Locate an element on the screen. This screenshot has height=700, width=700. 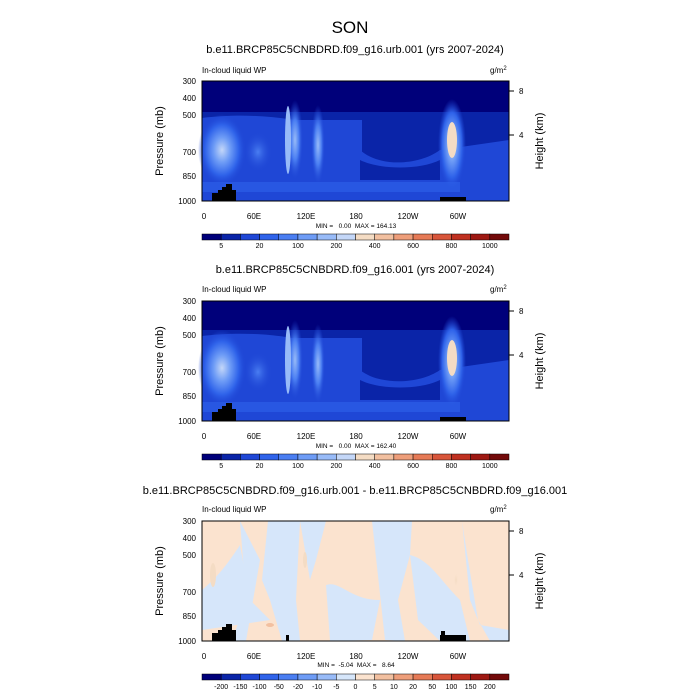
panel-3-units: g/m2 is located at coordinates (498, 509).